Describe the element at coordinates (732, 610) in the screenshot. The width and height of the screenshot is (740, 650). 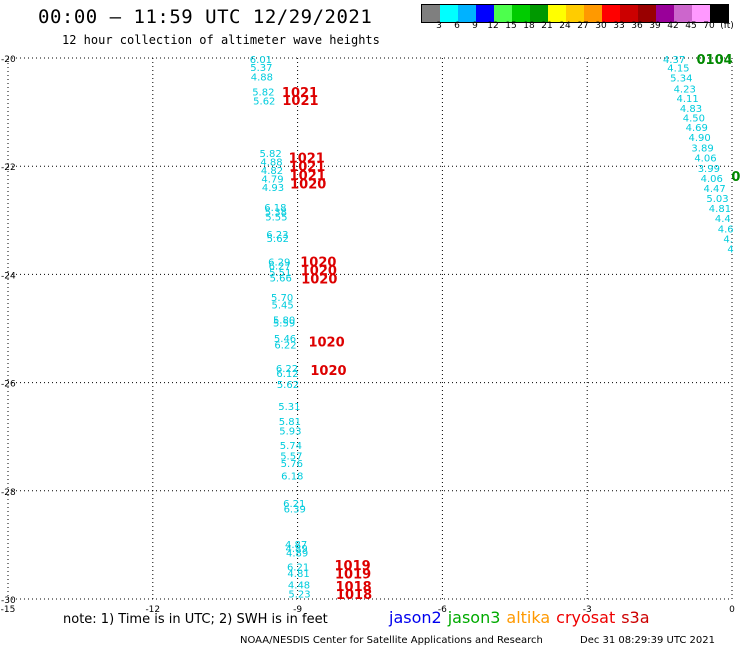
I see `x-tick-label: 0` at that location.